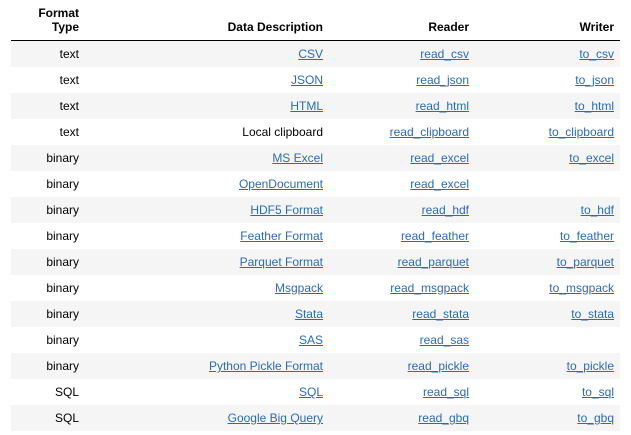 Image resolution: width=631 pixels, height=435 pixels. Describe the element at coordinates (444, 54) in the screenshot. I see `reader-link: read_csv` at that location.